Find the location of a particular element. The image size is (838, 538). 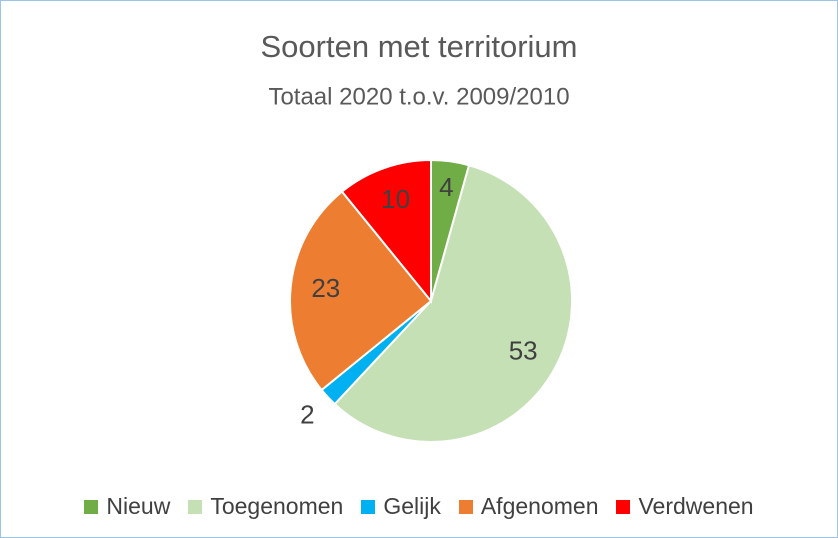

legend-label: Nieuw is located at coordinates (138, 506).